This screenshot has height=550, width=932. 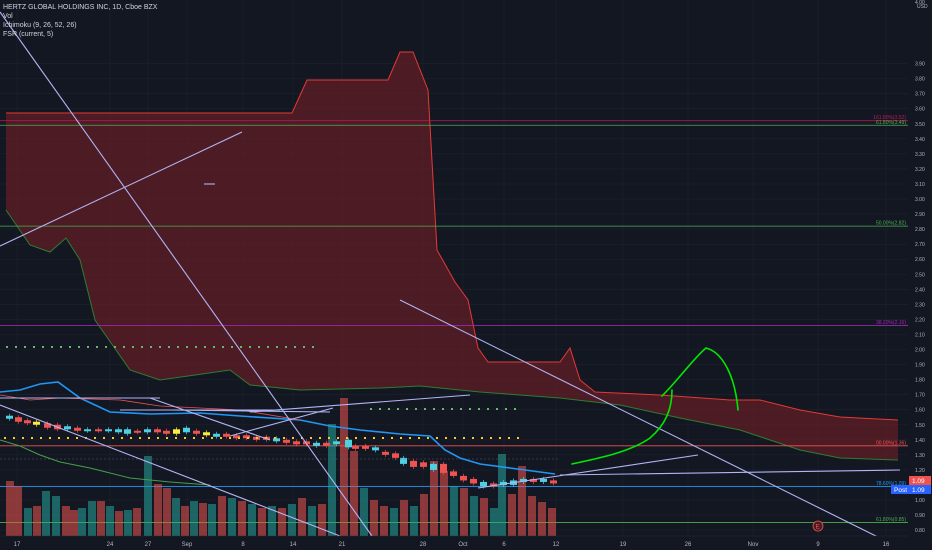 What do you see at coordinates (891, 520) in the screenshot?
I see `fib-label: 61.80%(0.85)` at bounding box center [891, 520].